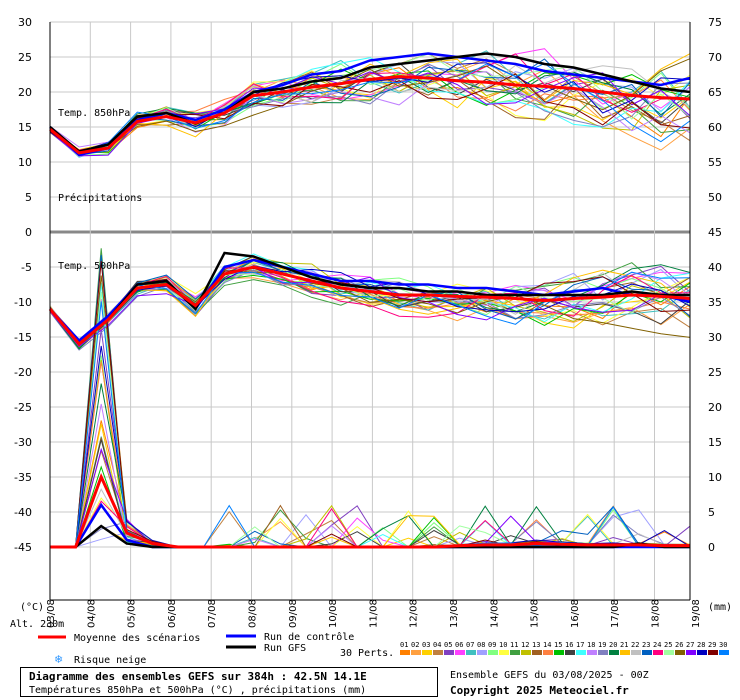 This screenshot has width=740, height=700. Describe the element at coordinates (23, 407) in the screenshot. I see `left-tick-label: -25` at that location.